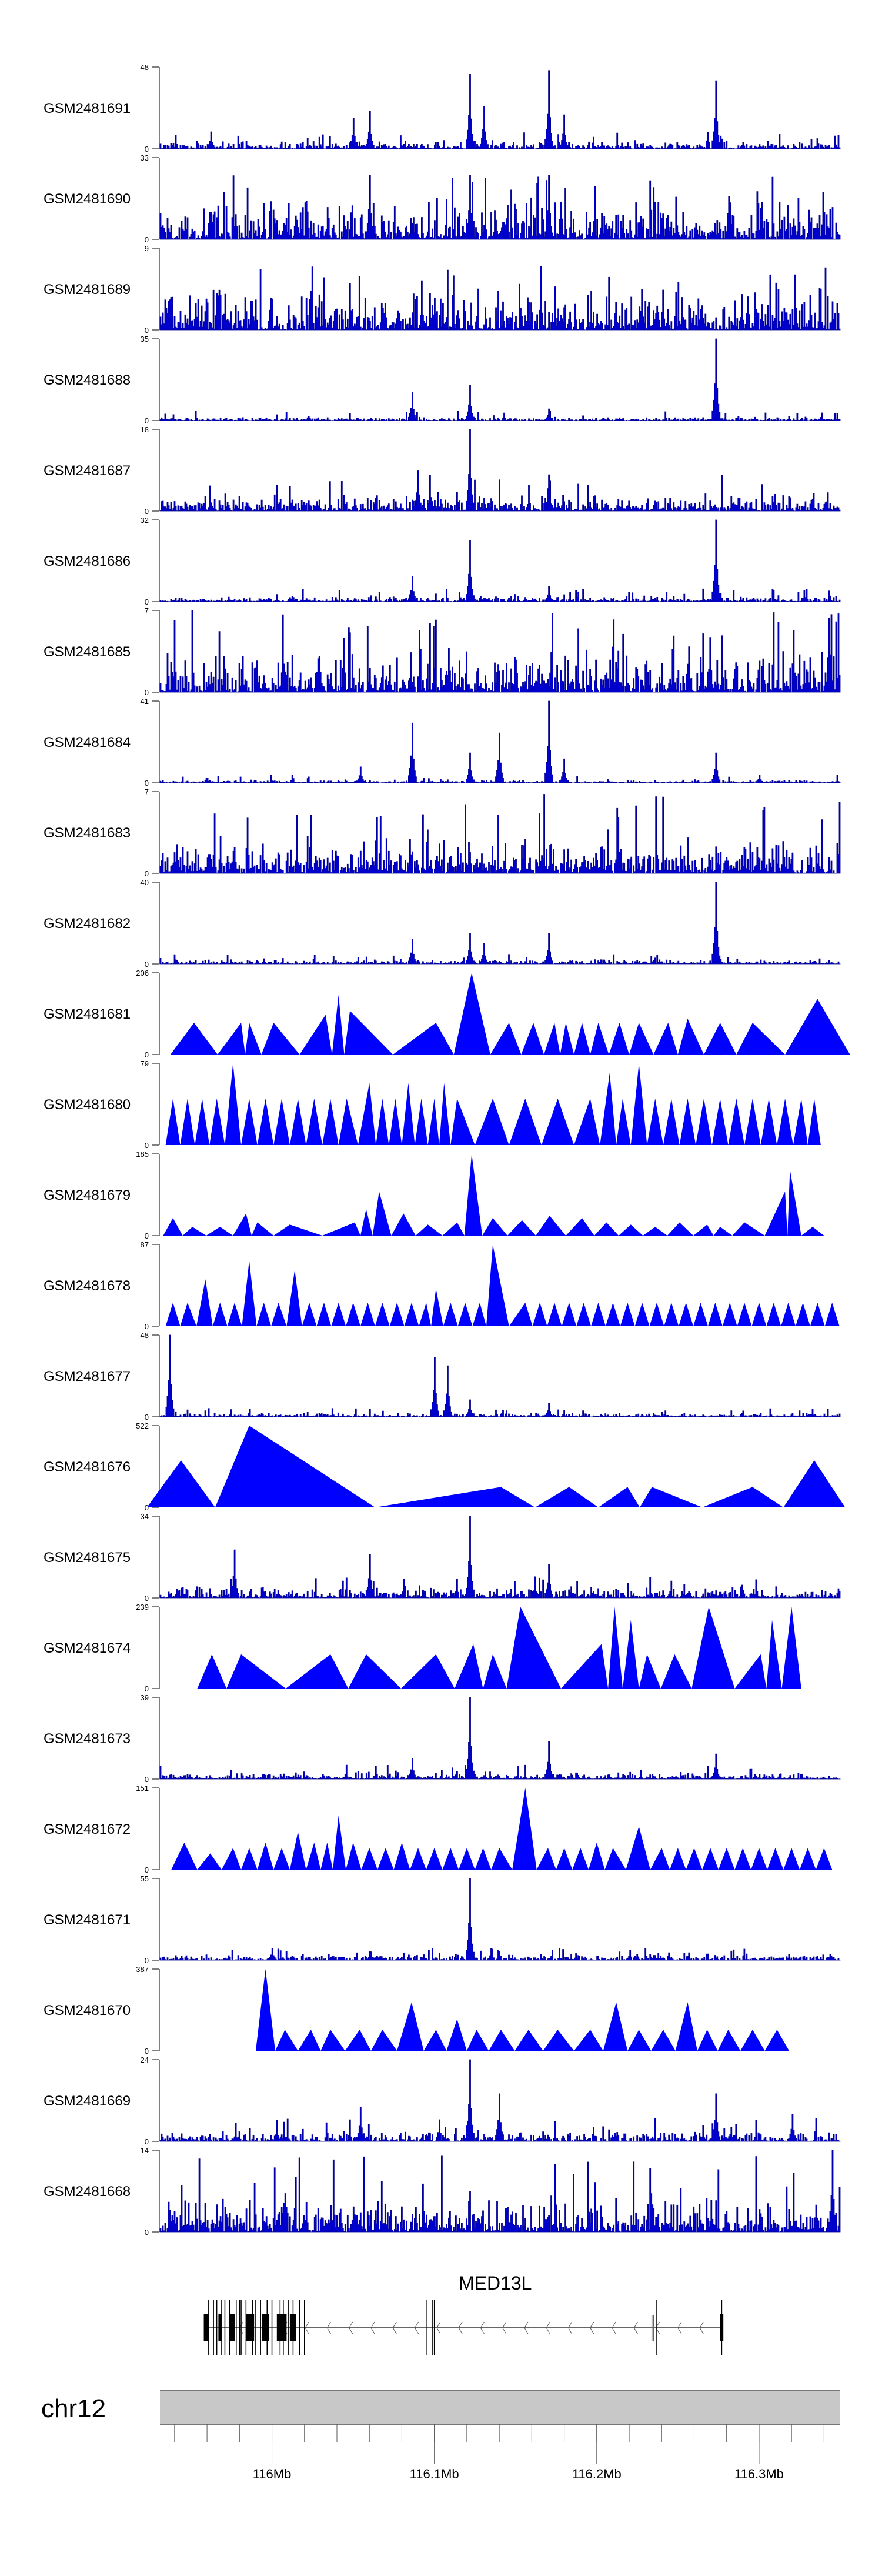 Image resolution: width=882 pixels, height=2576 pixels. Describe the element at coordinates (442, 470) in the screenshot. I see `track-GSM2481687: GSM2481687 18 0` at that location.